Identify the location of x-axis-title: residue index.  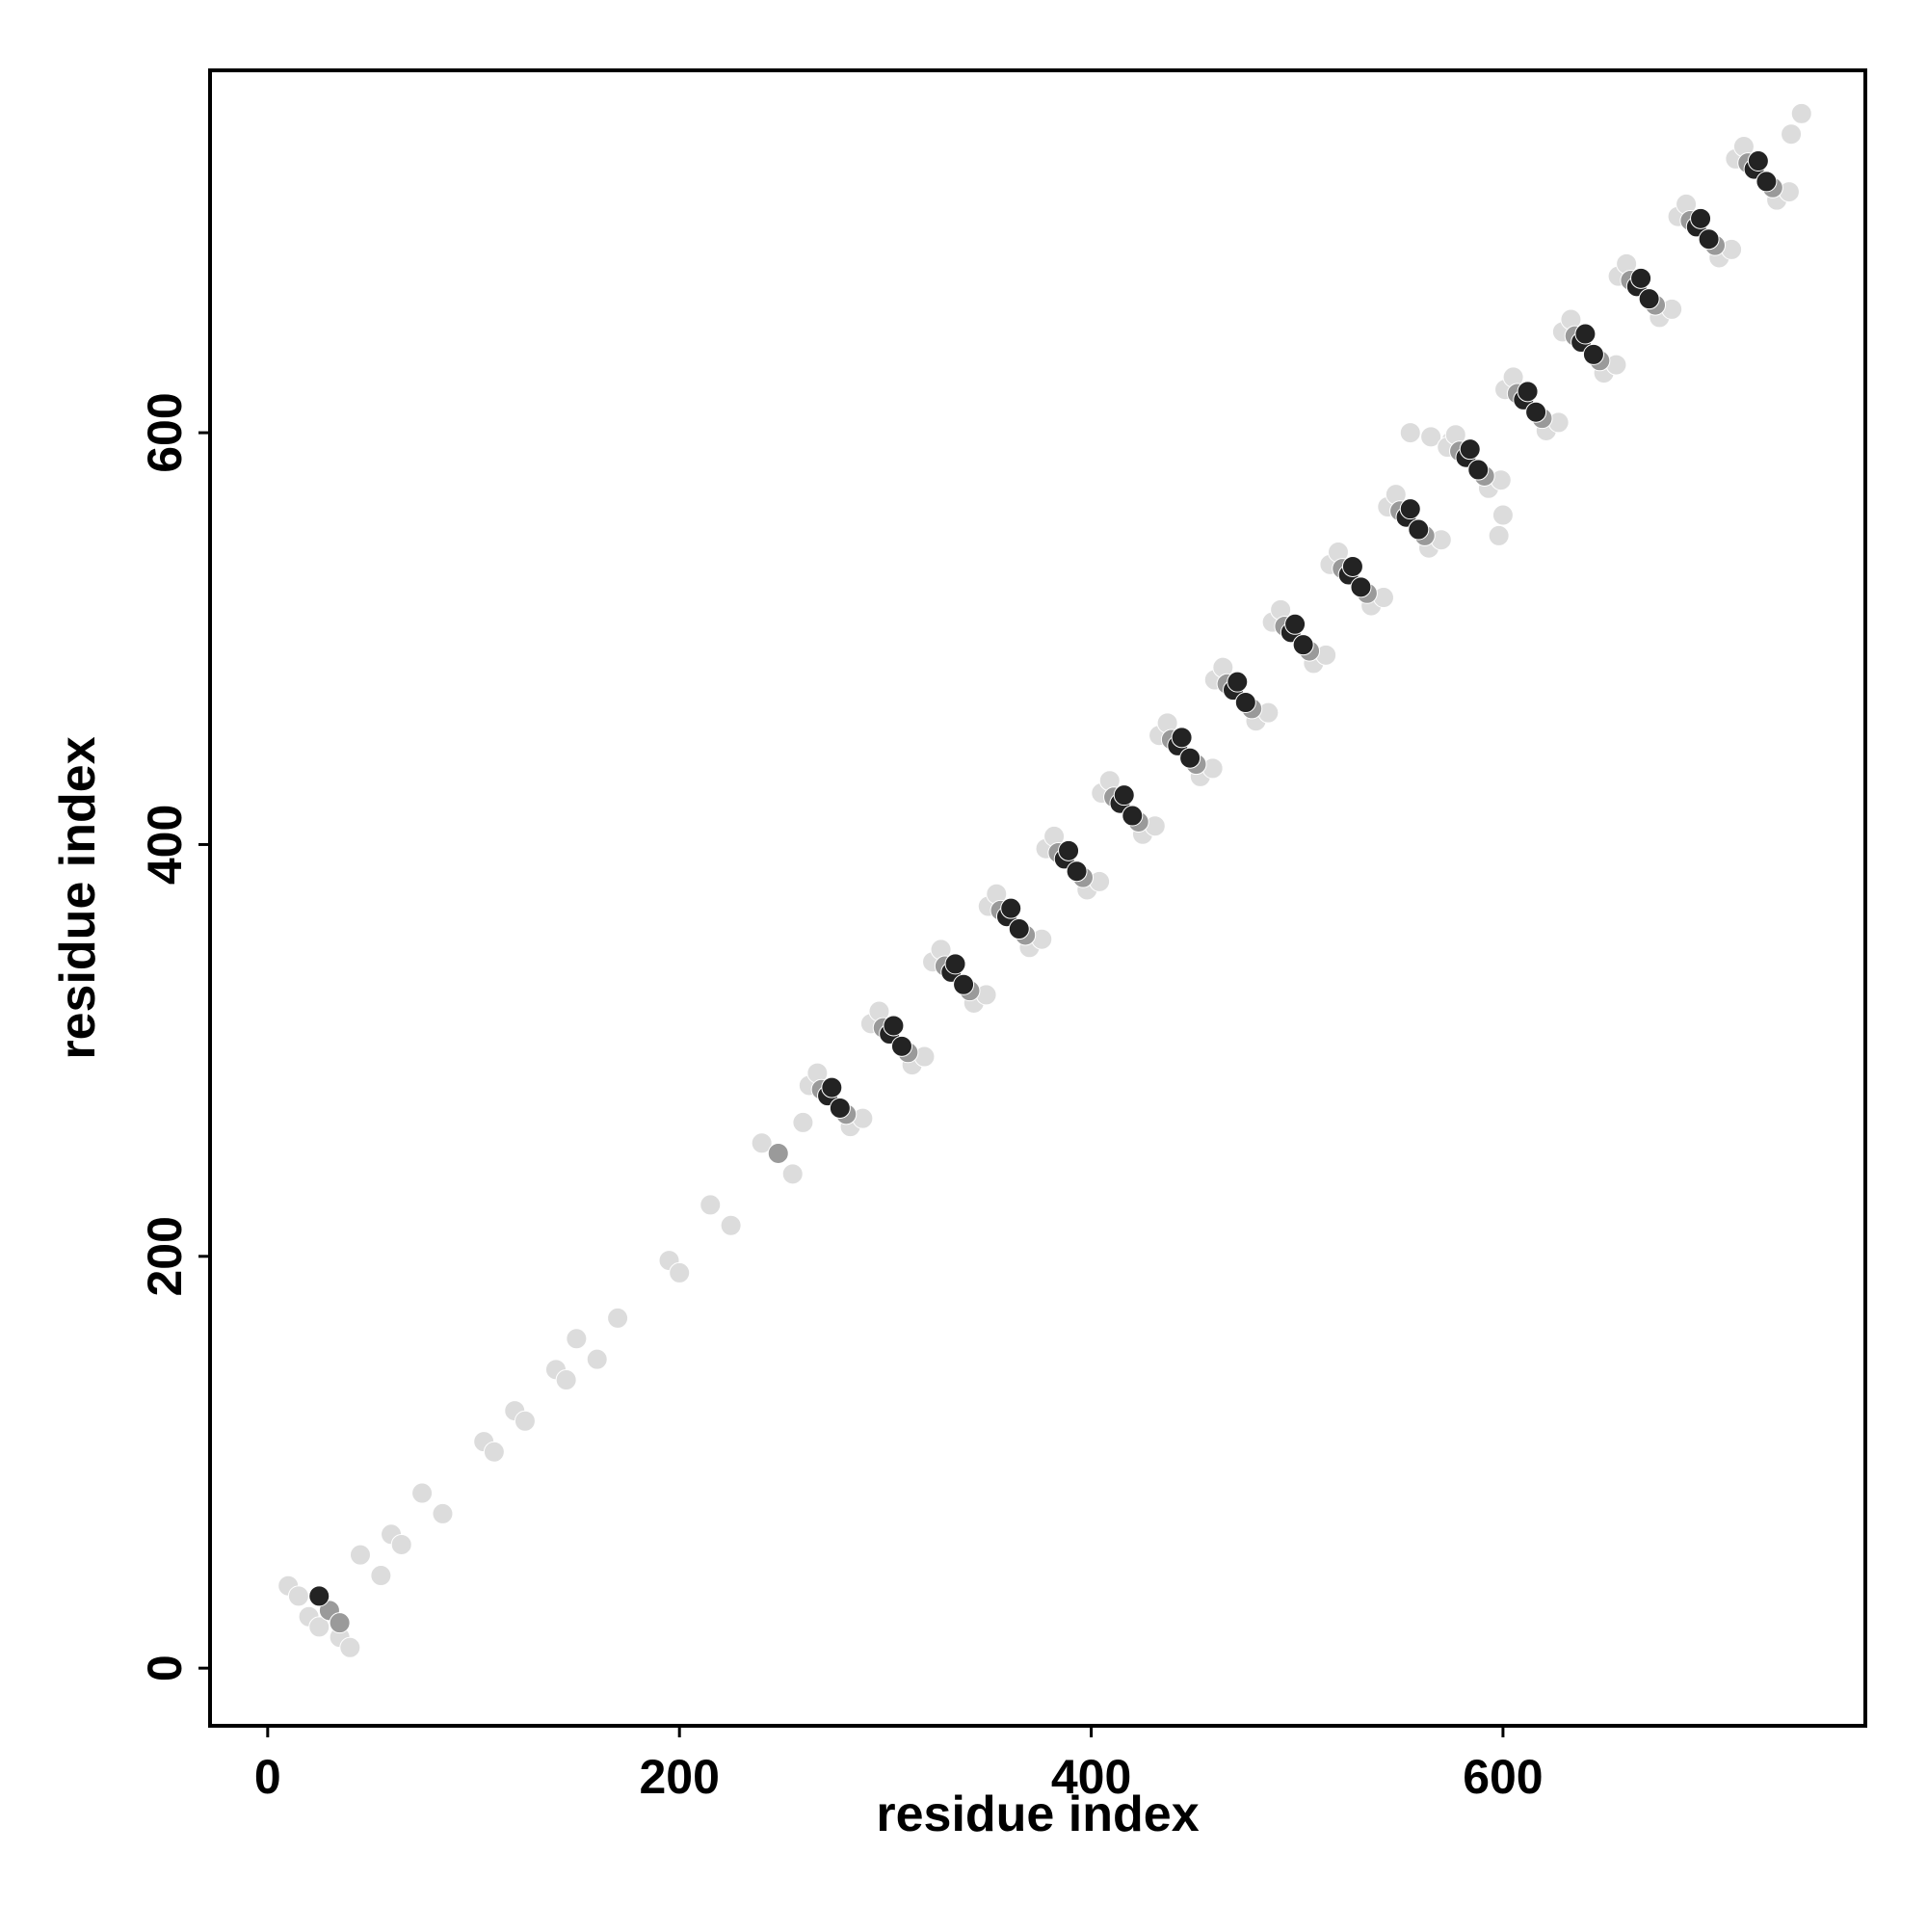
(1037, 1814).